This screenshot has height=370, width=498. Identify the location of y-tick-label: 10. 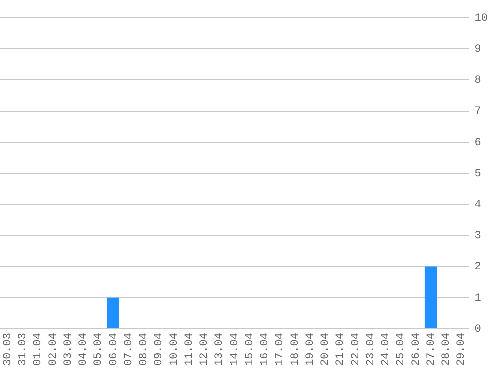
(481, 18).